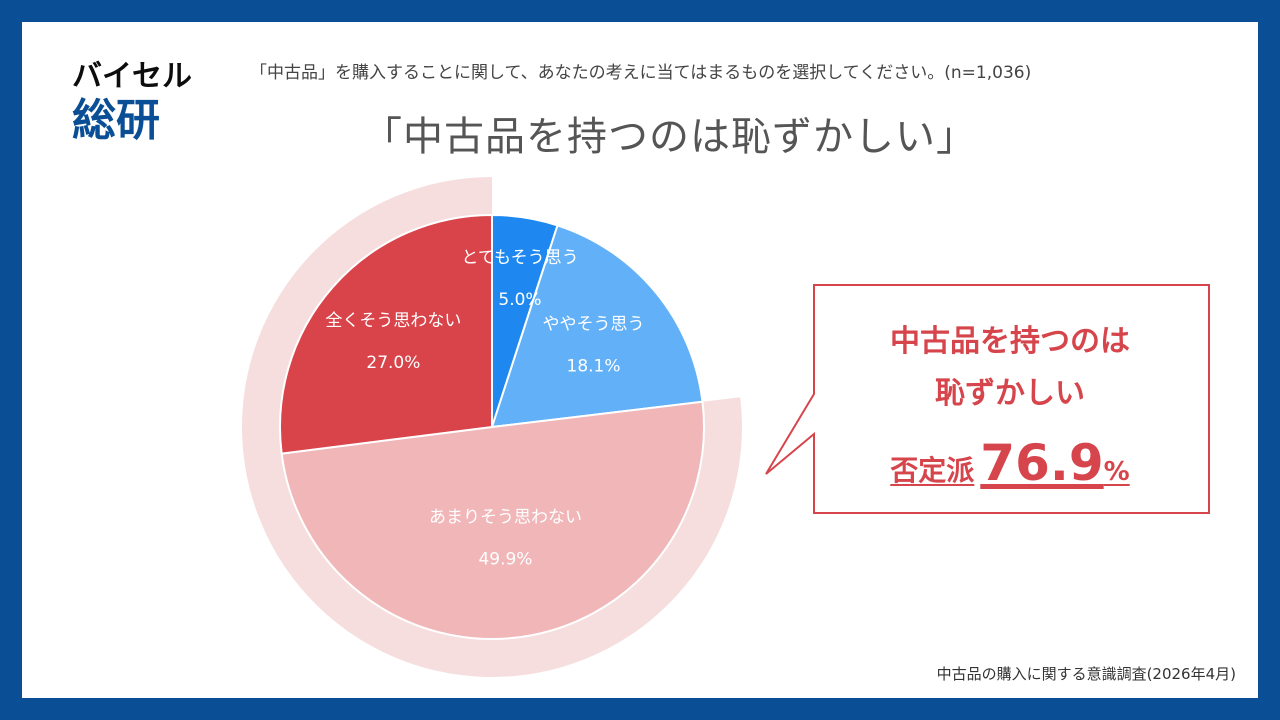 This screenshot has height=720, width=1280. I want to click on summary-callout: 中古品を持つのは 恥ずかしい 否定派 76.9%, so click(987, 399).